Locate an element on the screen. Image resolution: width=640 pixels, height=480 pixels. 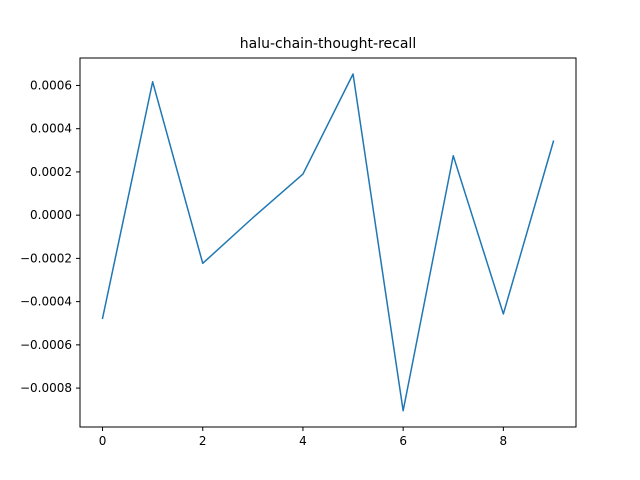
y-tick-label: −0.0008 is located at coordinates (46, 388).